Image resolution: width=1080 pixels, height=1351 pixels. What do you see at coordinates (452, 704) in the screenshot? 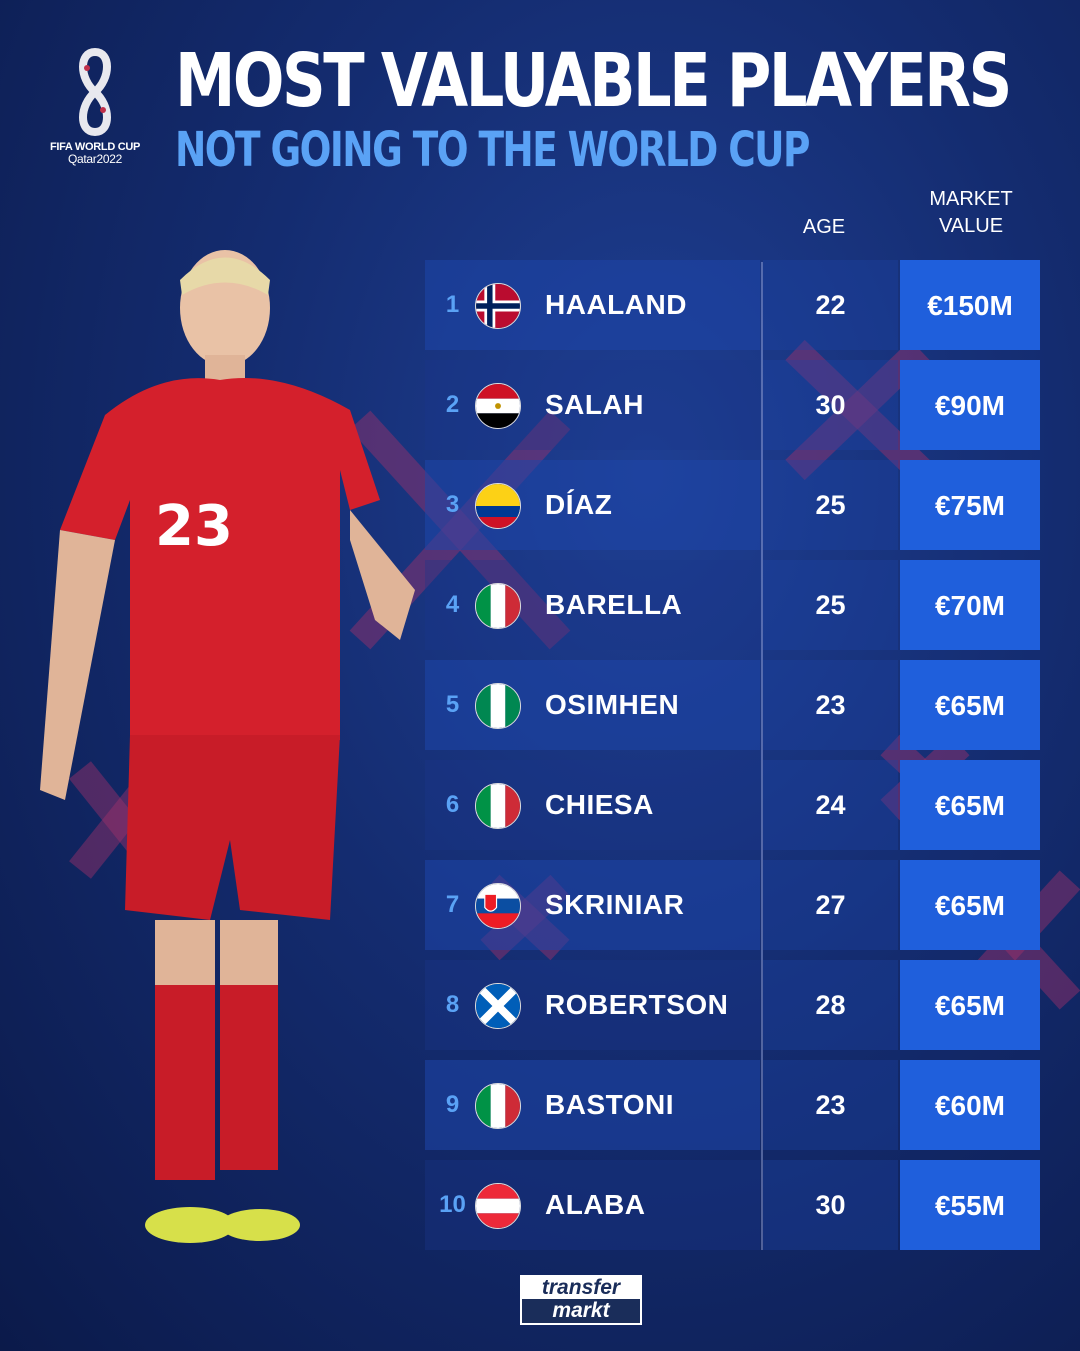
I see `rank: 5` at bounding box center [452, 704].